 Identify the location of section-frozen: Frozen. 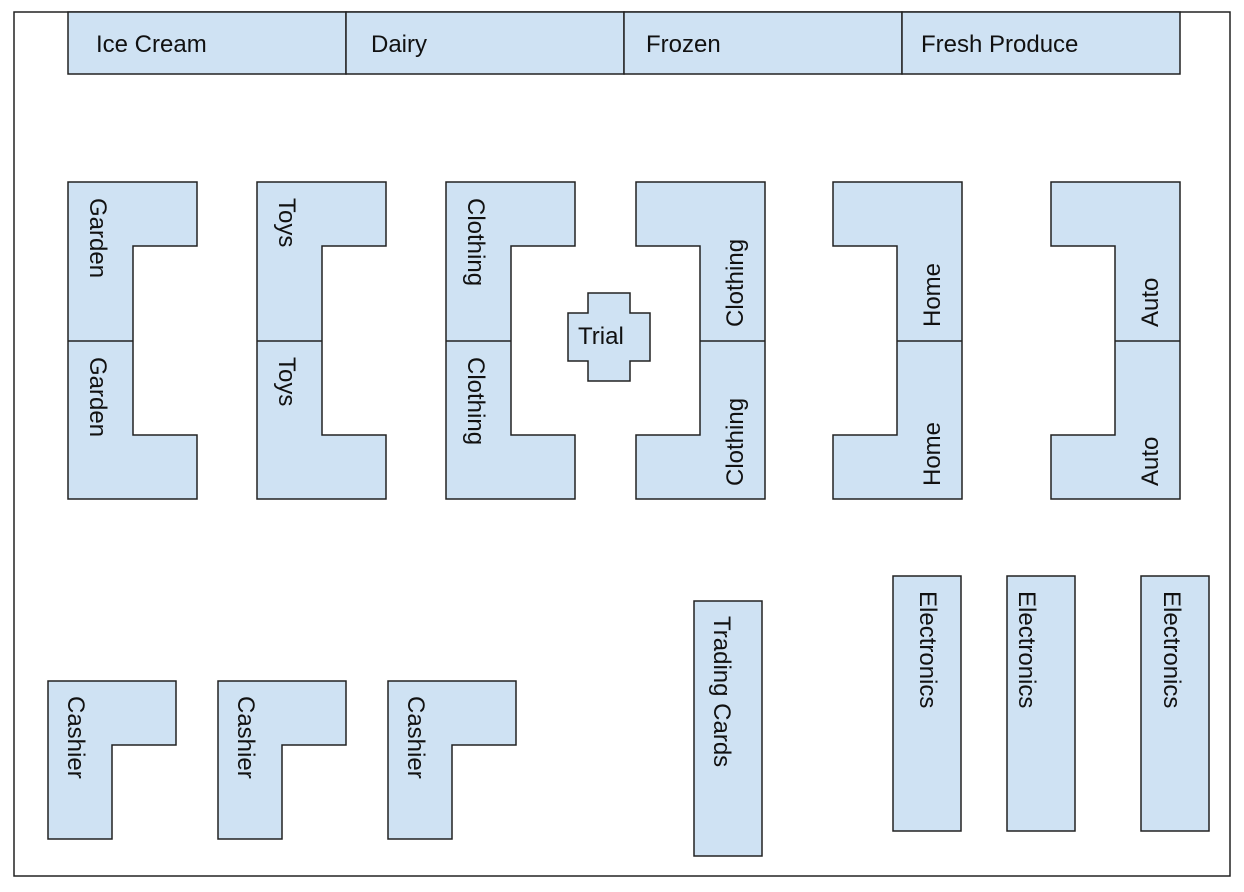
(763, 43).